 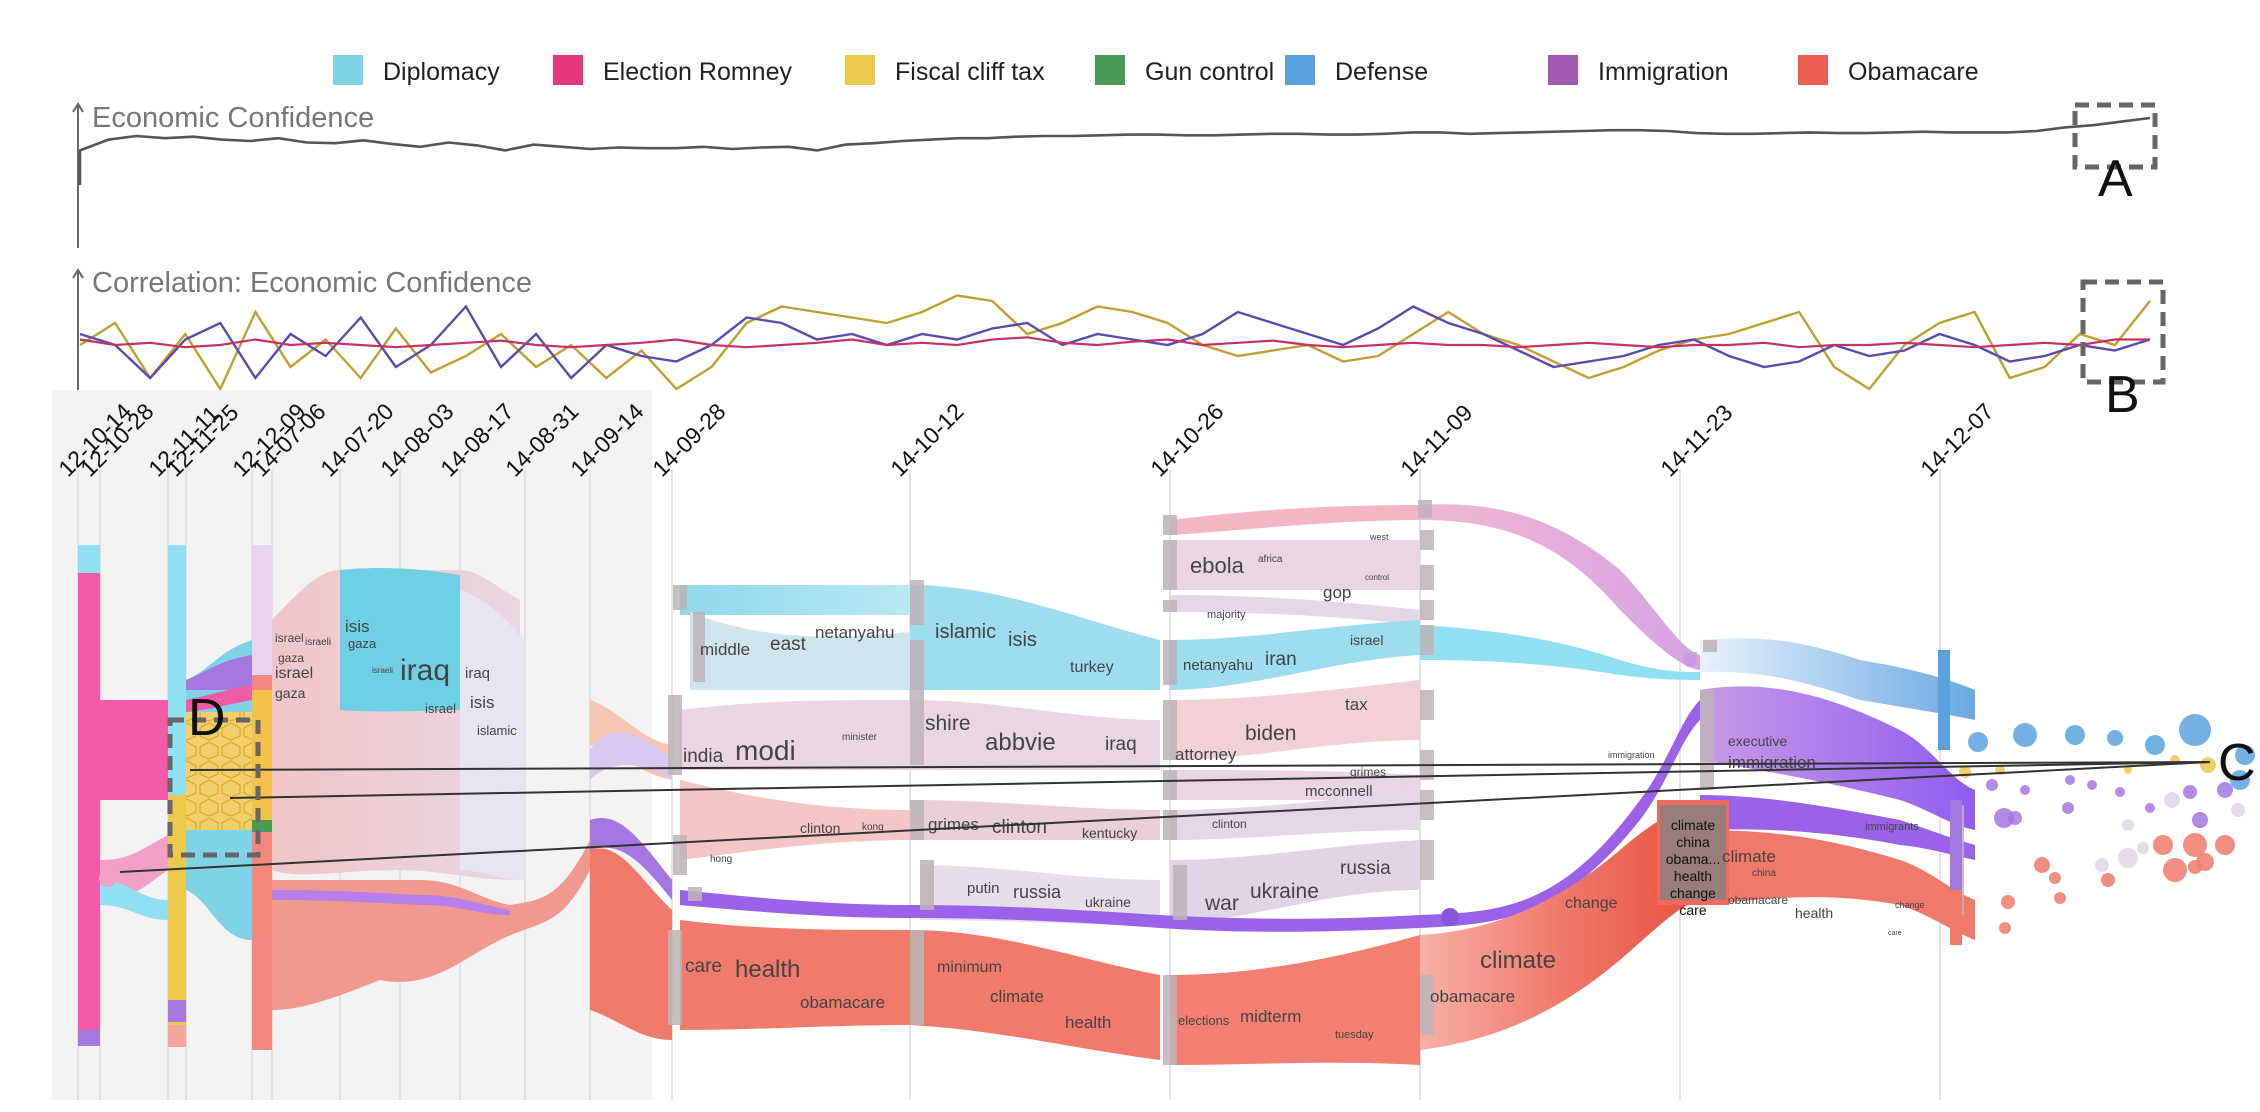 I want to click on stream-word-32: abbvie, so click(x=1020, y=742).